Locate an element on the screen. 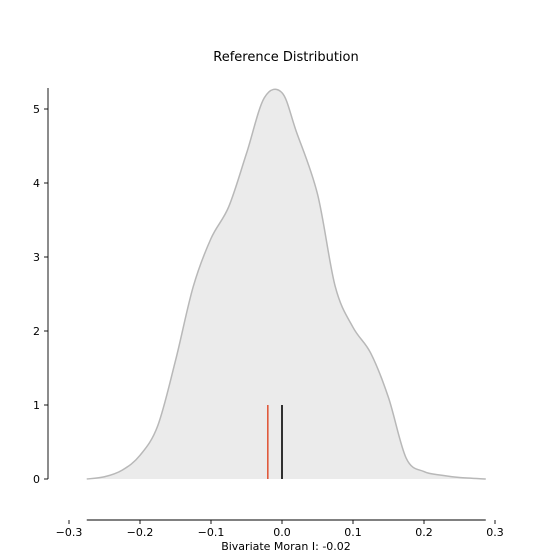  x-tick-label: 0.3 is located at coordinates (495, 532).